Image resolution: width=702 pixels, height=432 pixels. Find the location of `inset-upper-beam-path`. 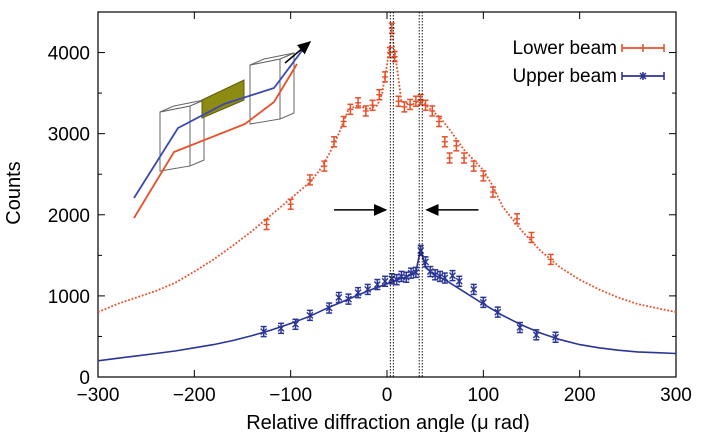

inset-upper-beam-path is located at coordinates (219, 123).